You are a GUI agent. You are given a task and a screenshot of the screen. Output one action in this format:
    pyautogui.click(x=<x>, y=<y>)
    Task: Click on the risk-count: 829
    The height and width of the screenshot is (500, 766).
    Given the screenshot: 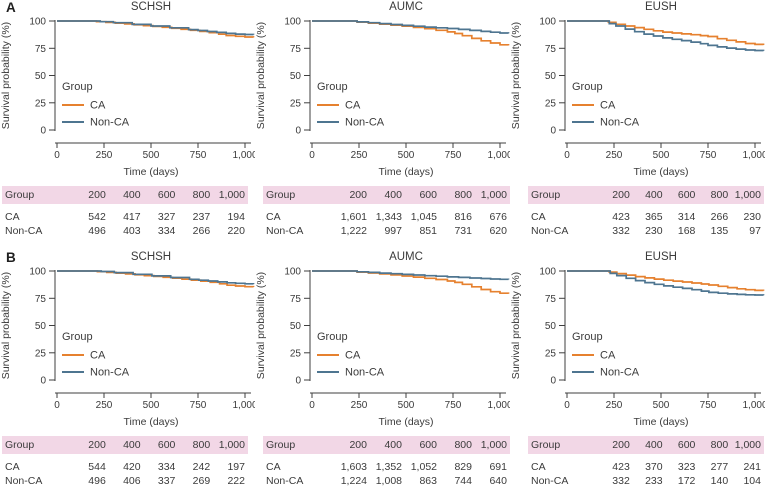 What is the action you would take?
    pyautogui.click(x=463, y=467)
    